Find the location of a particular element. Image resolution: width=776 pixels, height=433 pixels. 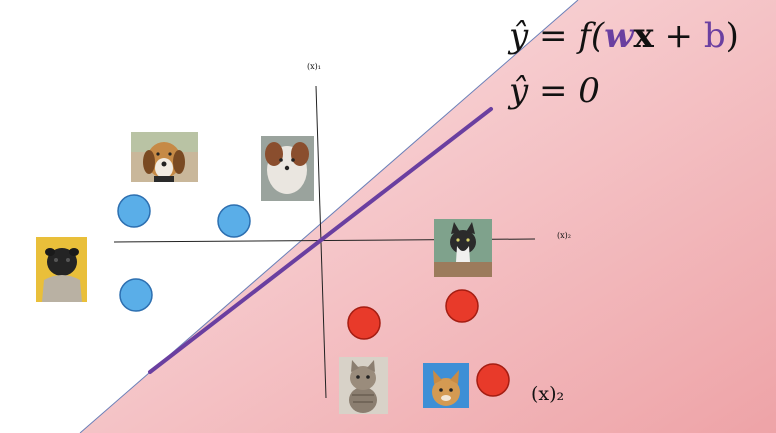

y-hat-symbol: ŷ is located at coordinates (519, 36).